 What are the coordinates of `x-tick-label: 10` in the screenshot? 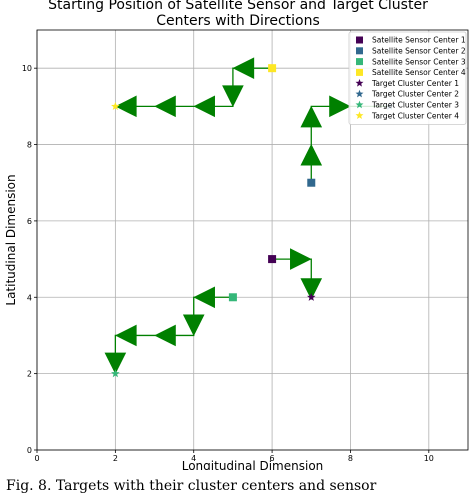 It's located at (429, 458).